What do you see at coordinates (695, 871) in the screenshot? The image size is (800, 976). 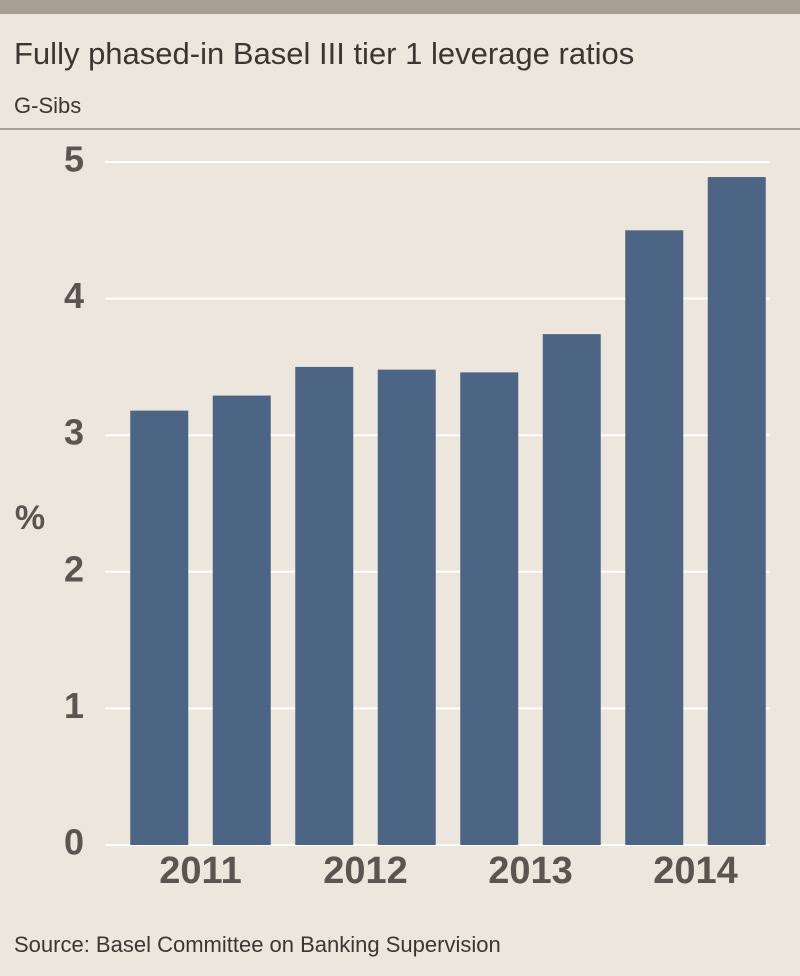 I see `x-tick-label: 2014` at bounding box center [695, 871].